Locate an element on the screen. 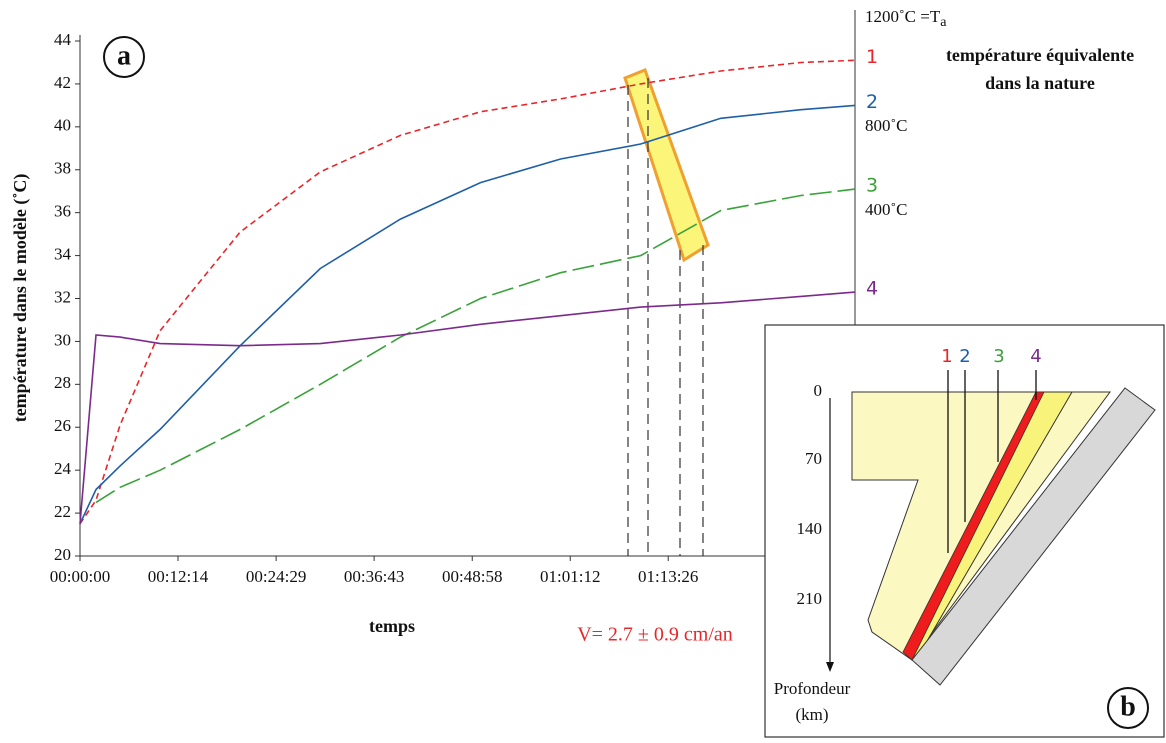 The image size is (1166, 743). y-tick-label: 40 is located at coordinates (62, 125).